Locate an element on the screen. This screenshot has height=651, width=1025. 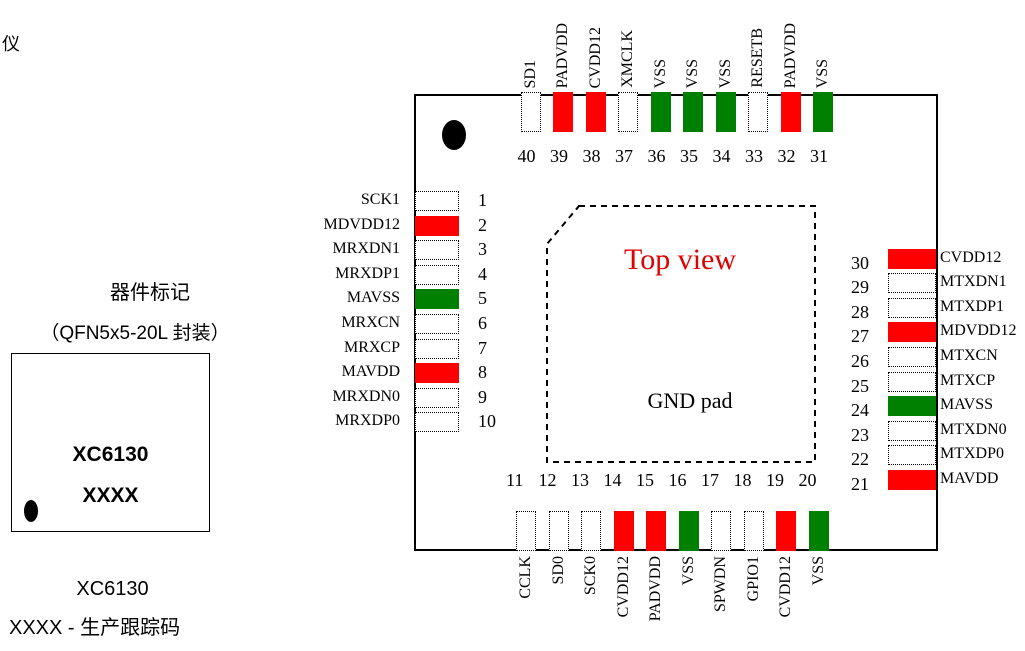
pin-number-14: 14 is located at coordinates (612, 480).